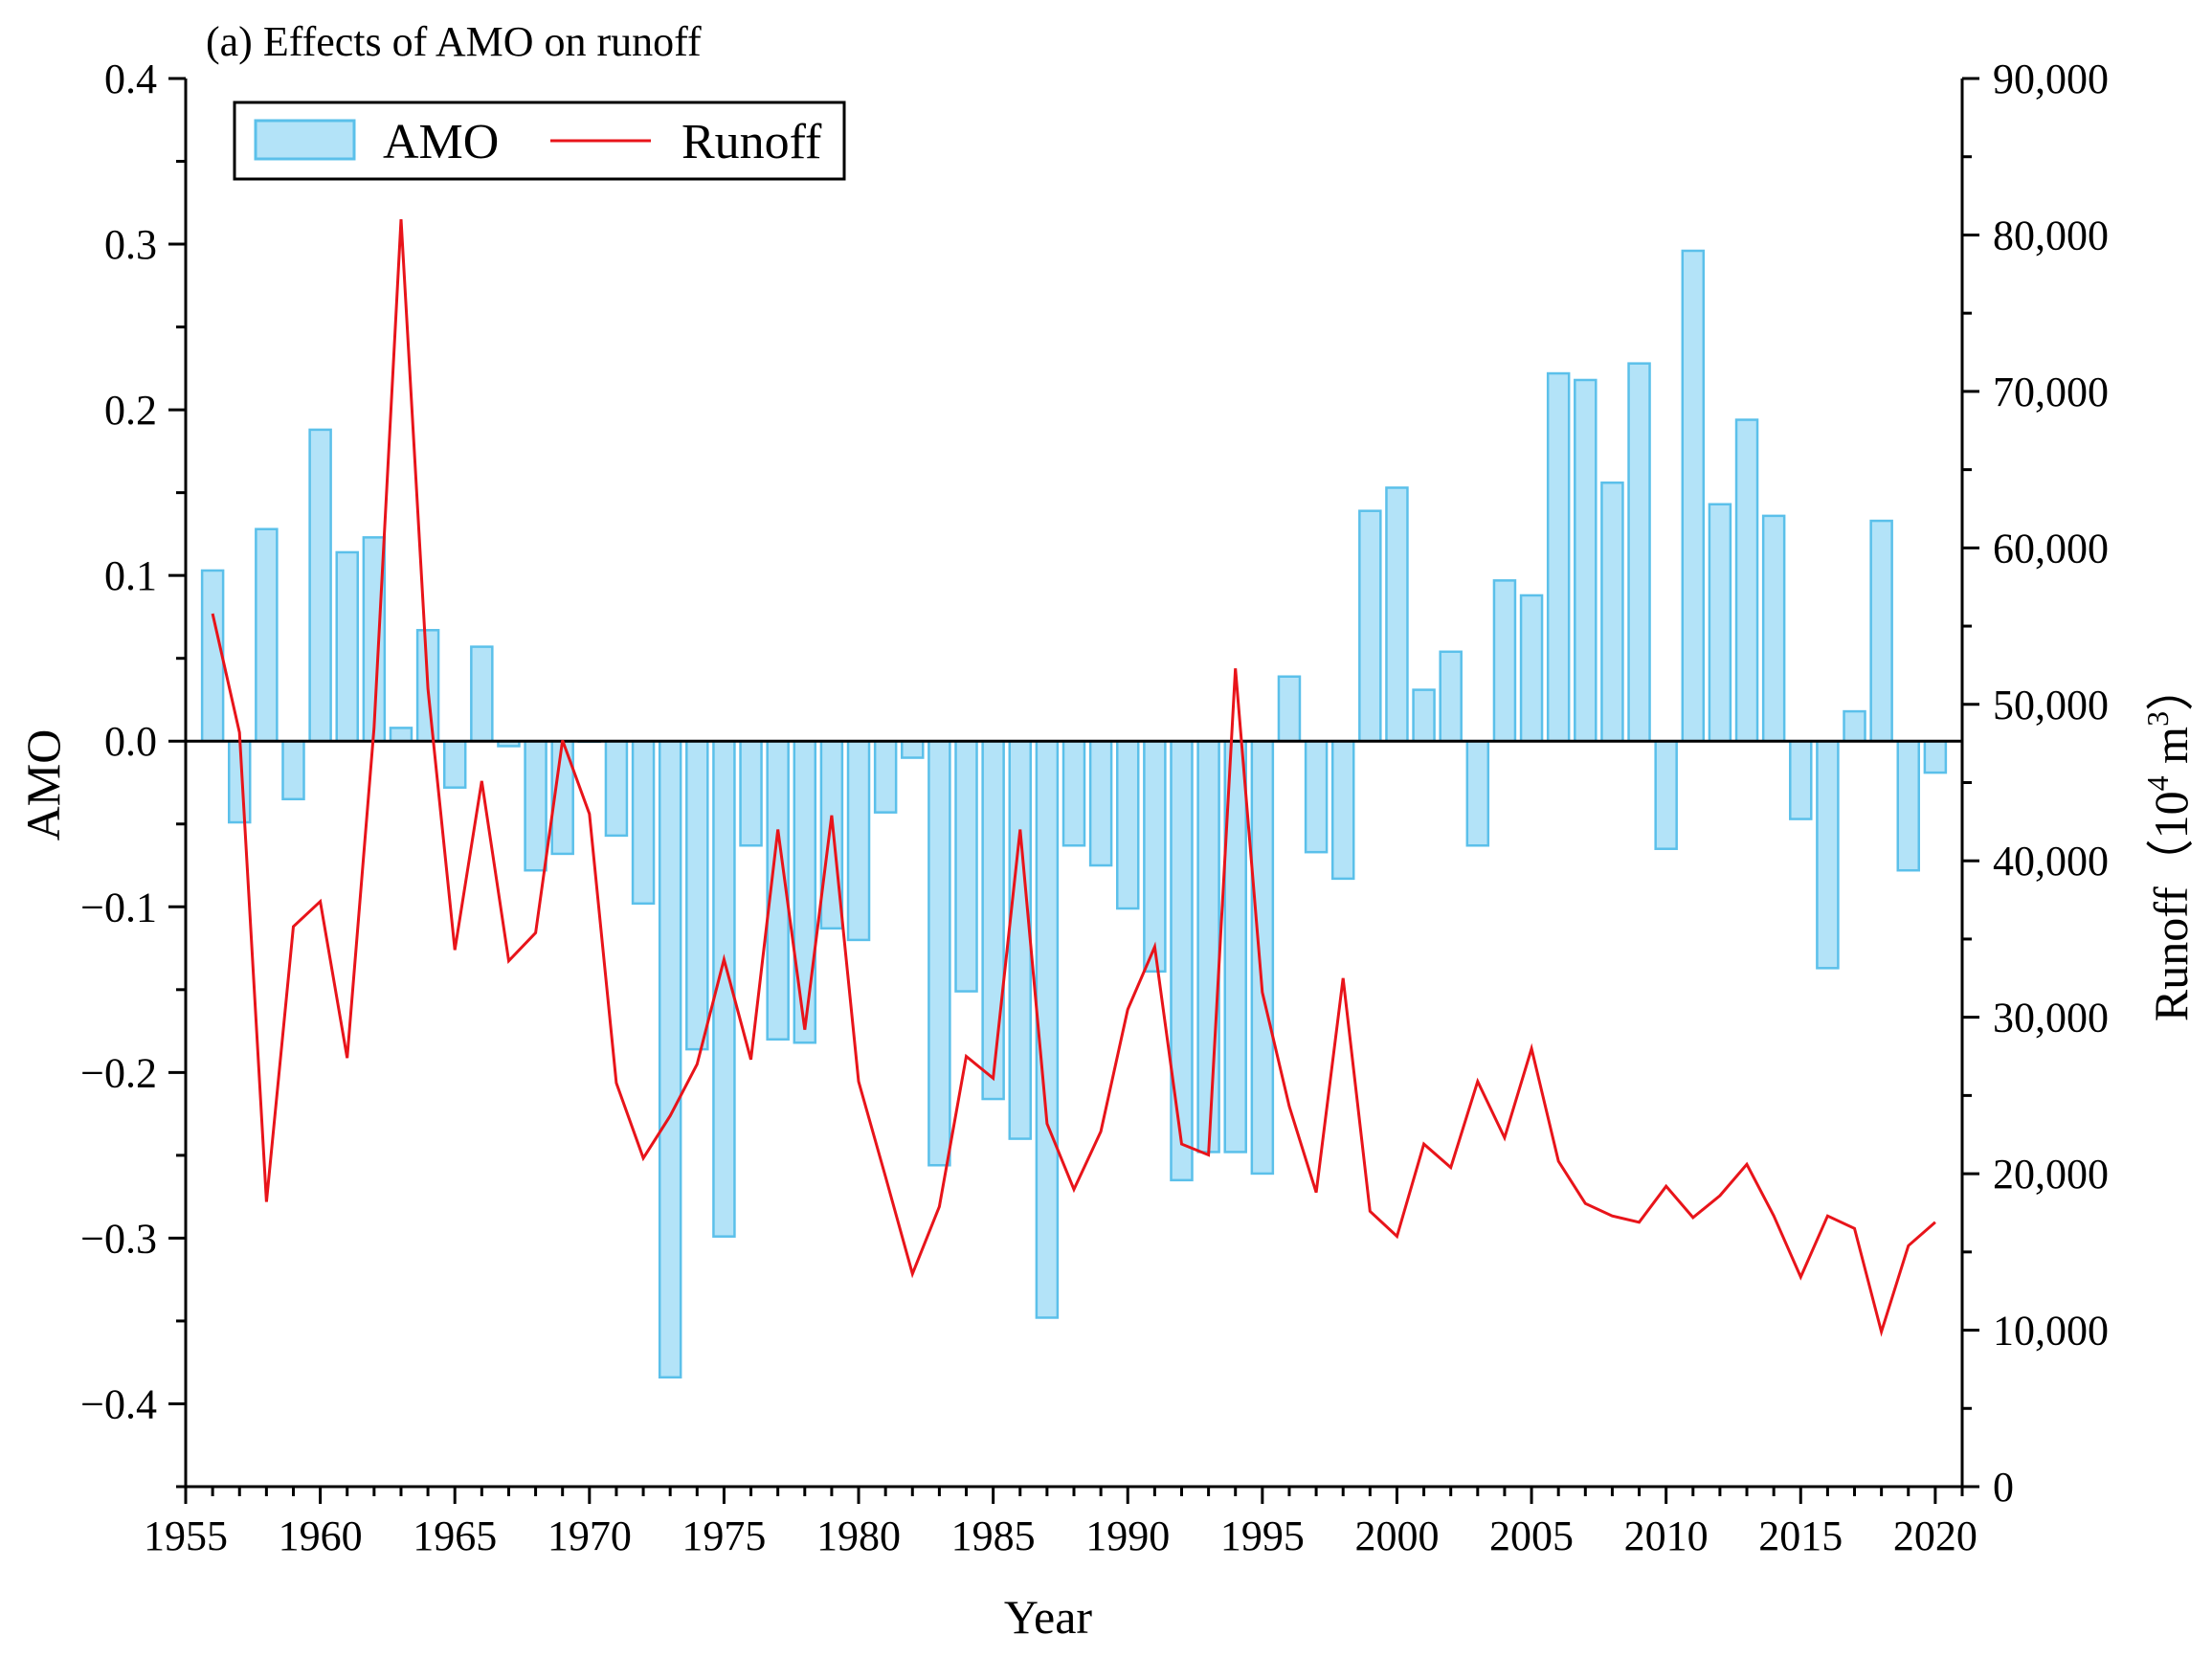 This screenshot has height=1658, width=2212. I want to click on right-y-tick-label: 40,000, so click(2051, 862).